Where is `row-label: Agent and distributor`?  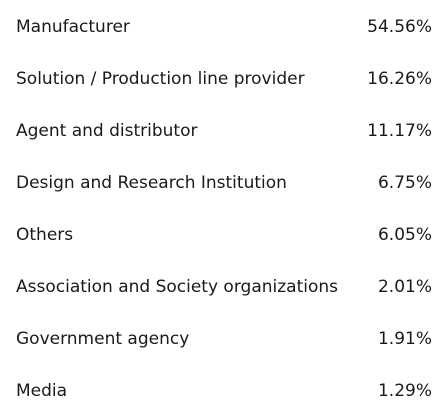 row-label: Agent and distributor is located at coordinates (106, 131).